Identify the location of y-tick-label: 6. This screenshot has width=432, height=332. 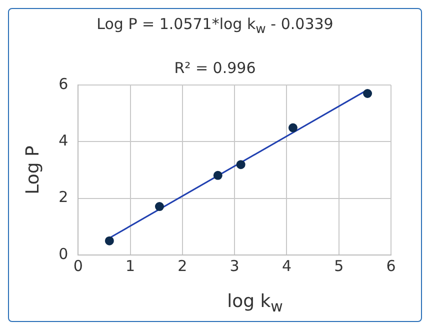
(63, 83).